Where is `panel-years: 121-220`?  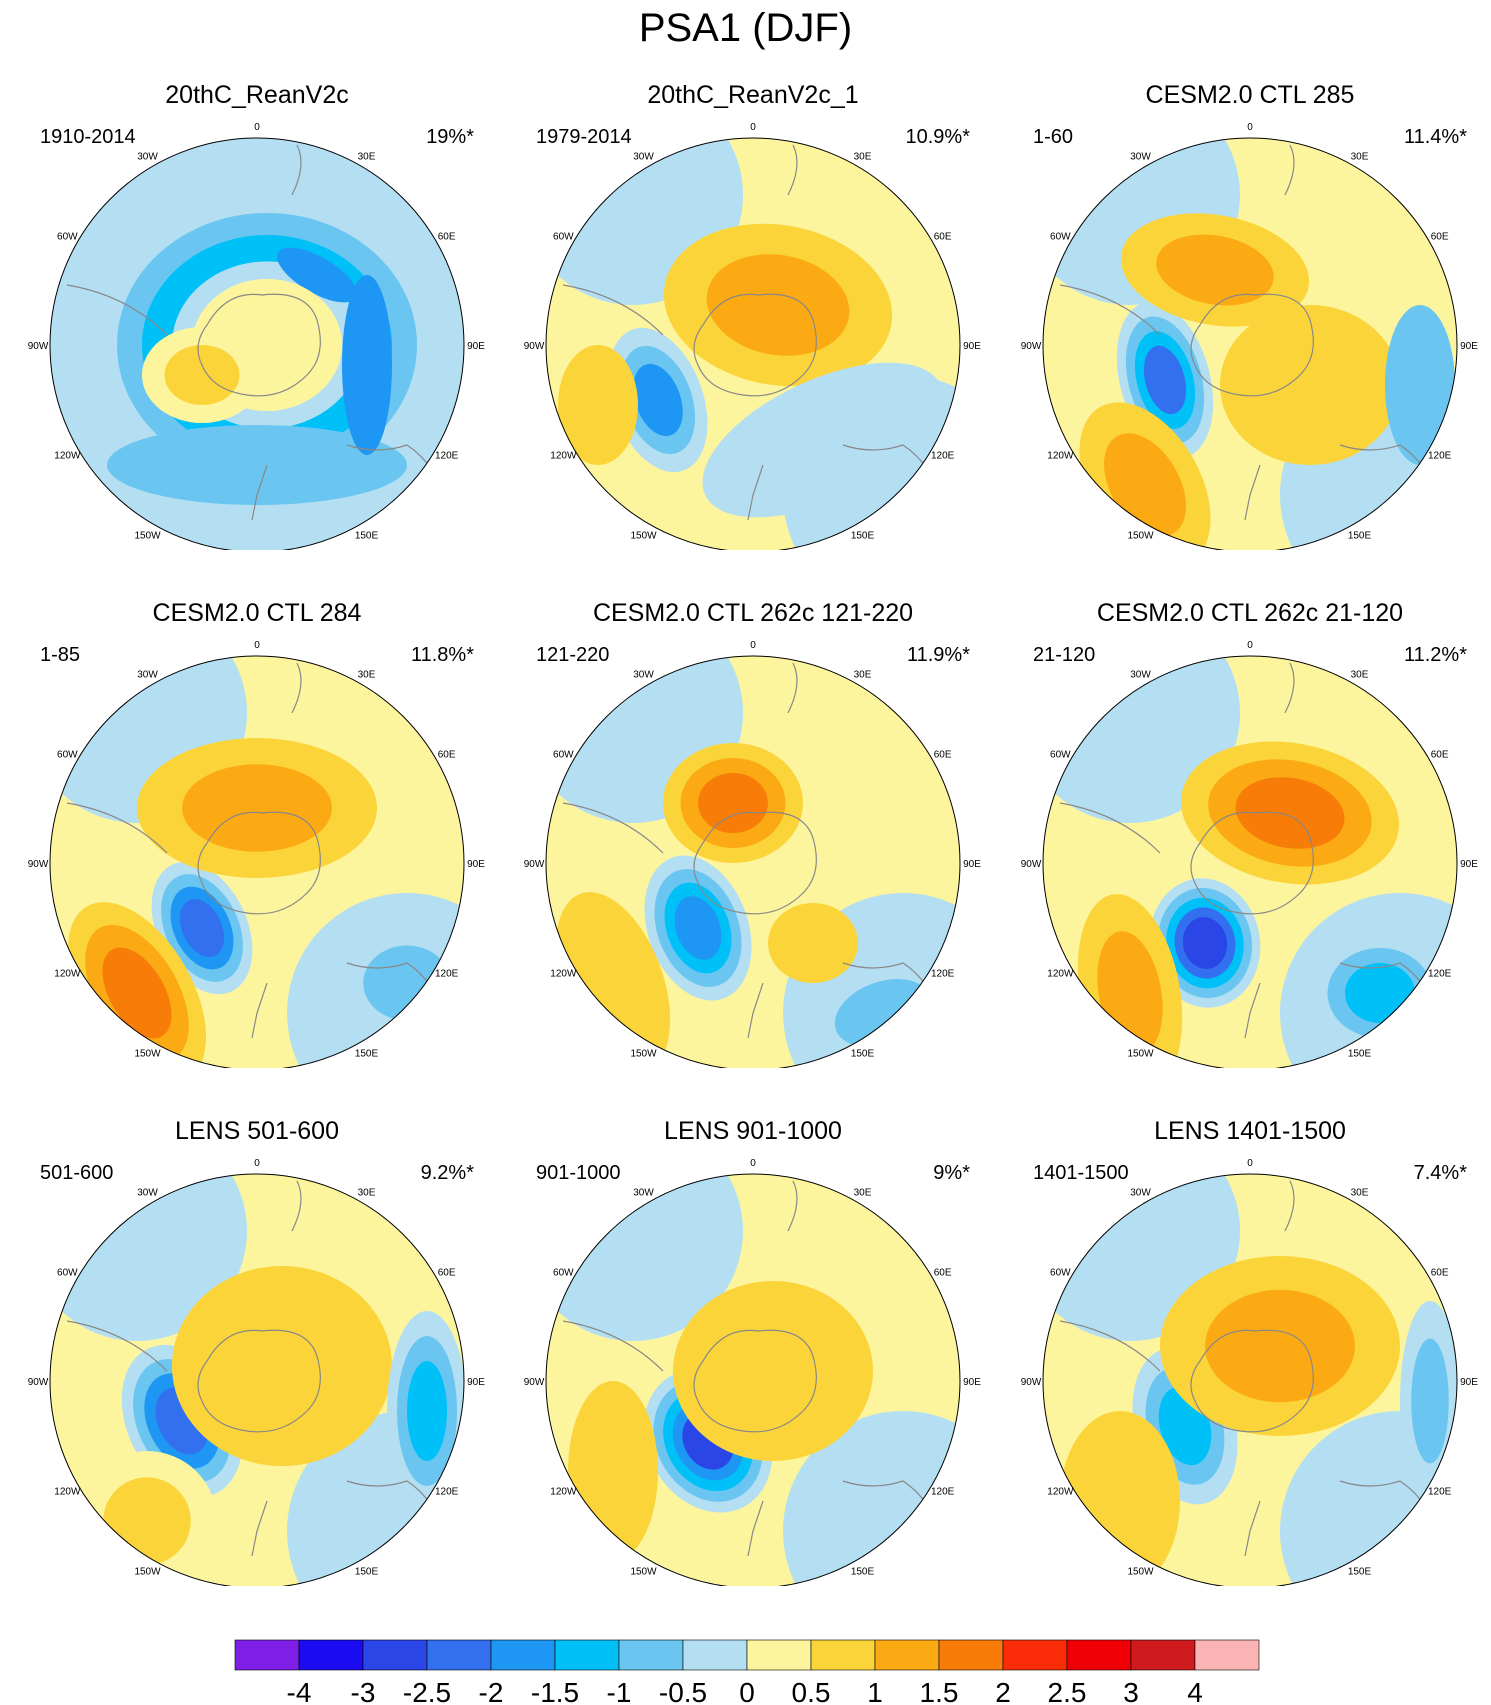
panel-years: 121-220 is located at coordinates (573, 655).